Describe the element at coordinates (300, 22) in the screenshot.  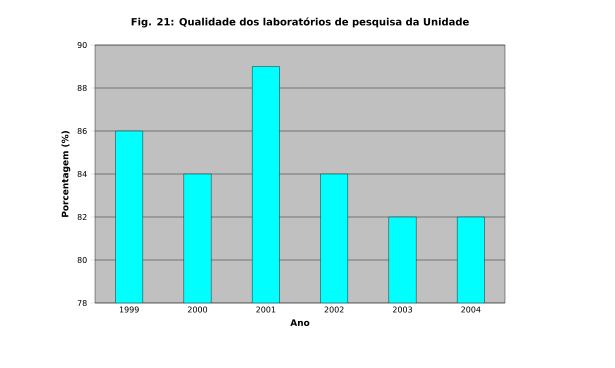
I see `chart-title: Fig. 21: Qualidade dos laboratórios de pesquisa da Unidade` at that location.